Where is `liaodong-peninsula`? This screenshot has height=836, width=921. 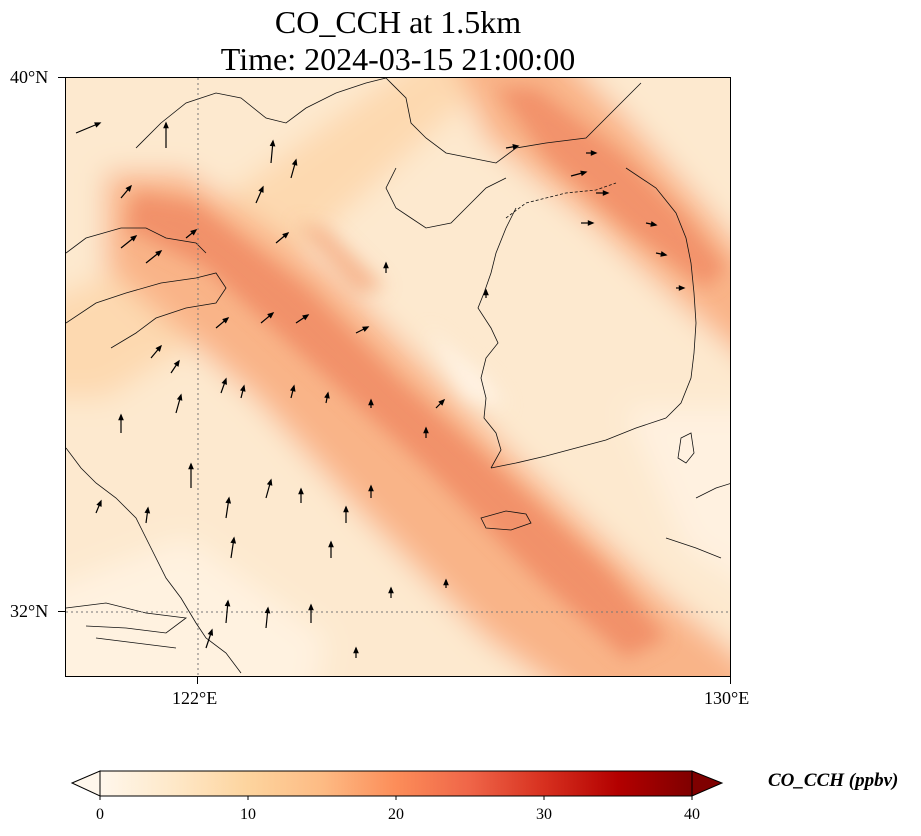
liaodong-peninsula is located at coordinates (446, 198).